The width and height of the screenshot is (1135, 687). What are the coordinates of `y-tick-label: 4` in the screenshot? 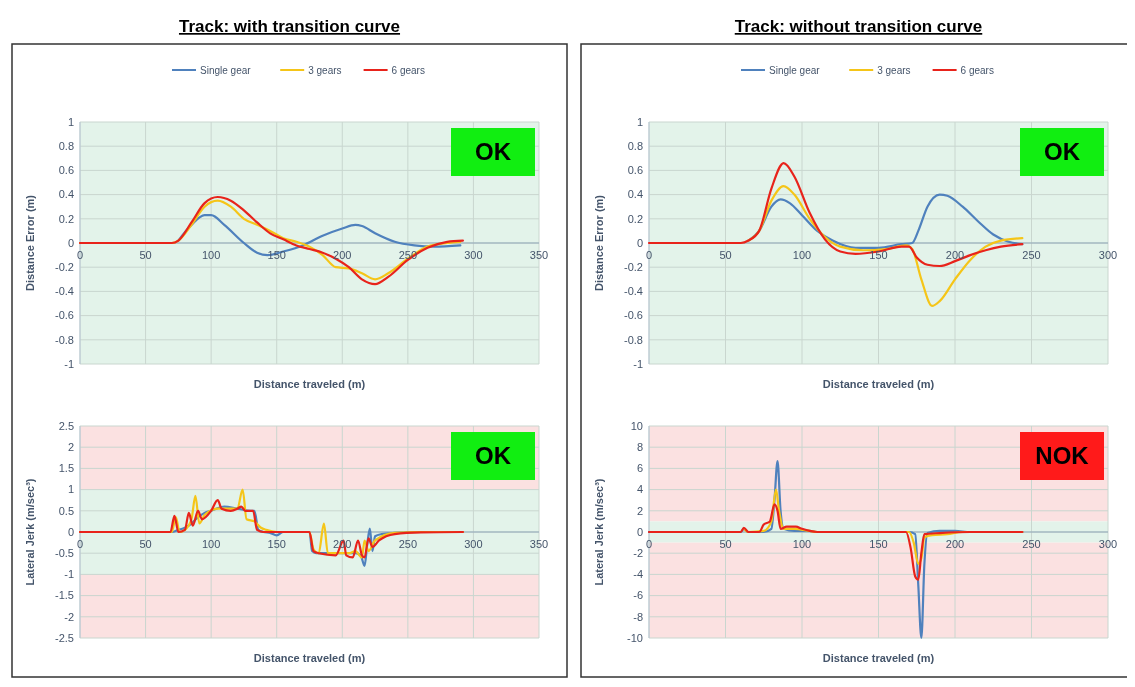 It's located at (639, 489).